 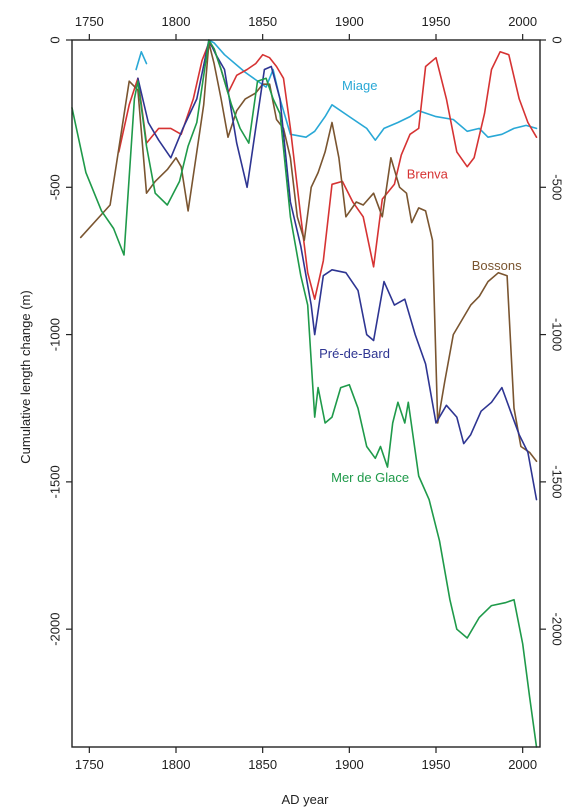 I want to click on y-tick-label-left: -2000, so click(x=54, y=629).